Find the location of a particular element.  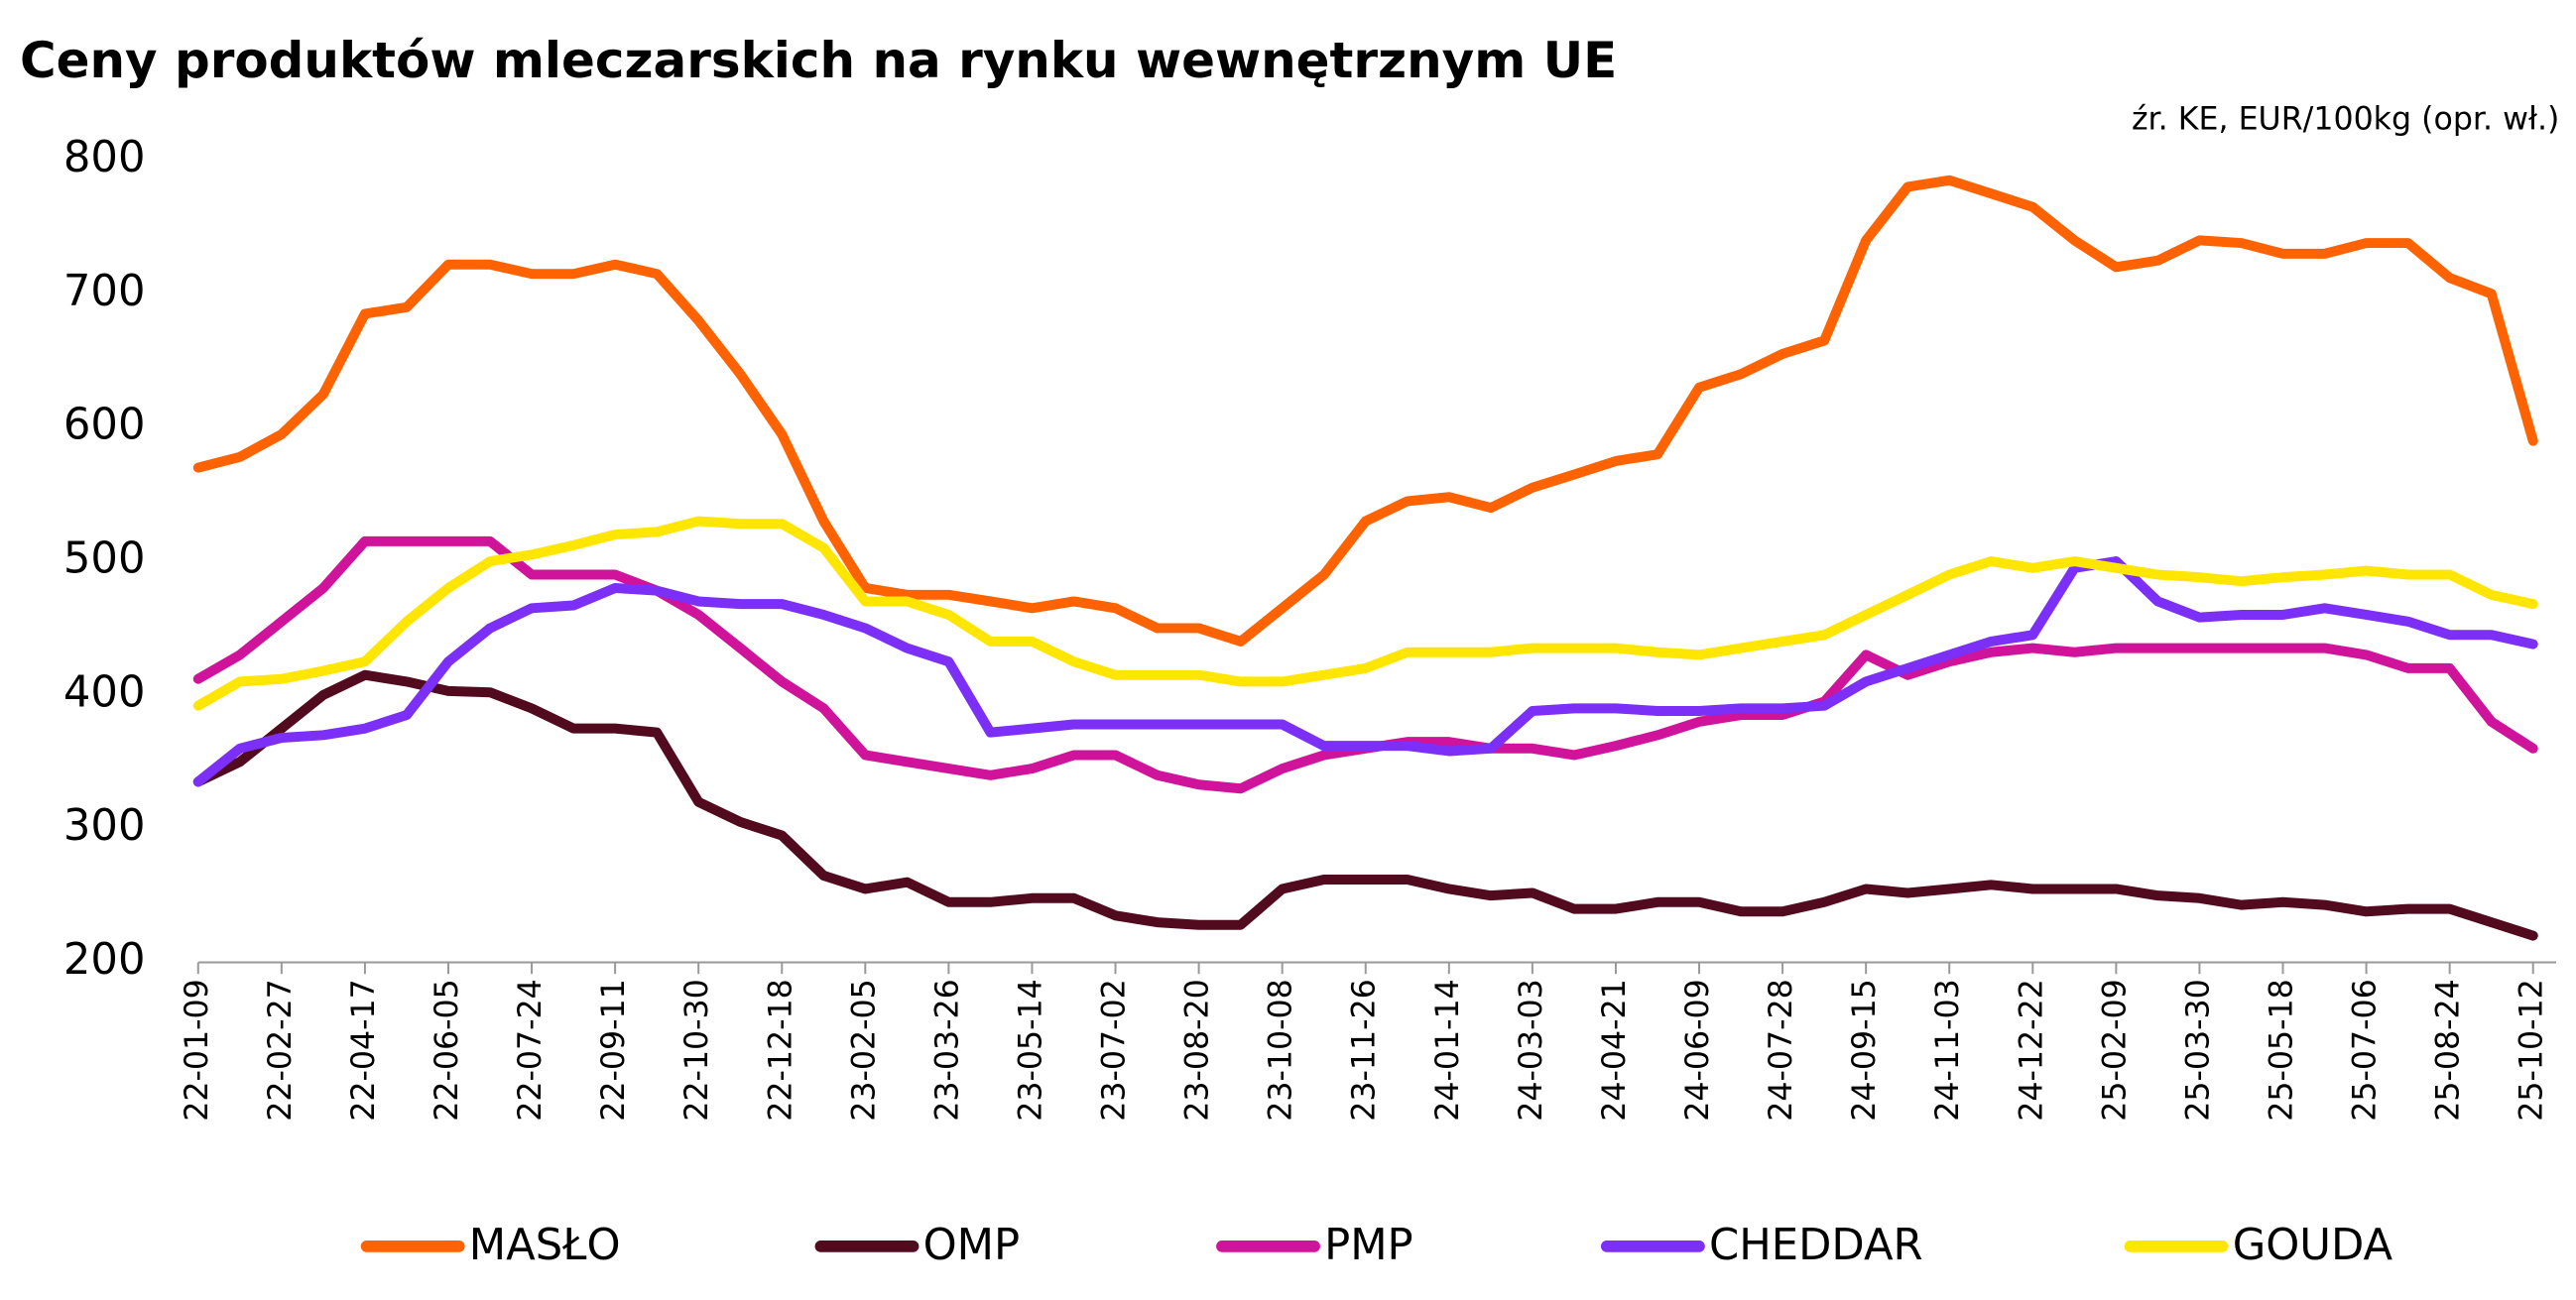

legend-label: CHEDDAR is located at coordinates (1816, 1245).